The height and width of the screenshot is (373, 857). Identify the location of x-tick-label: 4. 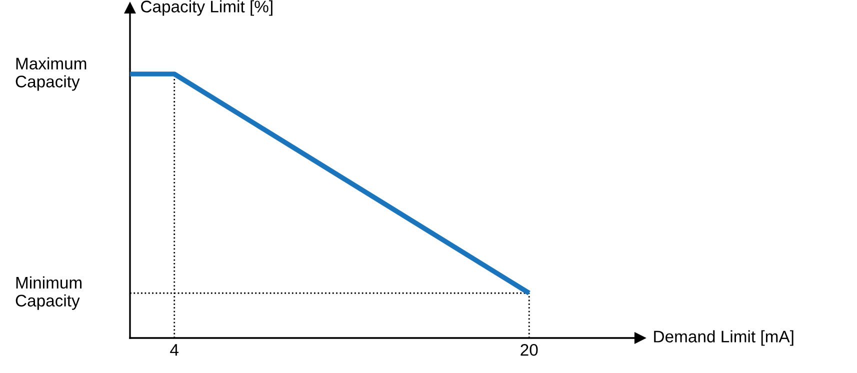
(174, 350).